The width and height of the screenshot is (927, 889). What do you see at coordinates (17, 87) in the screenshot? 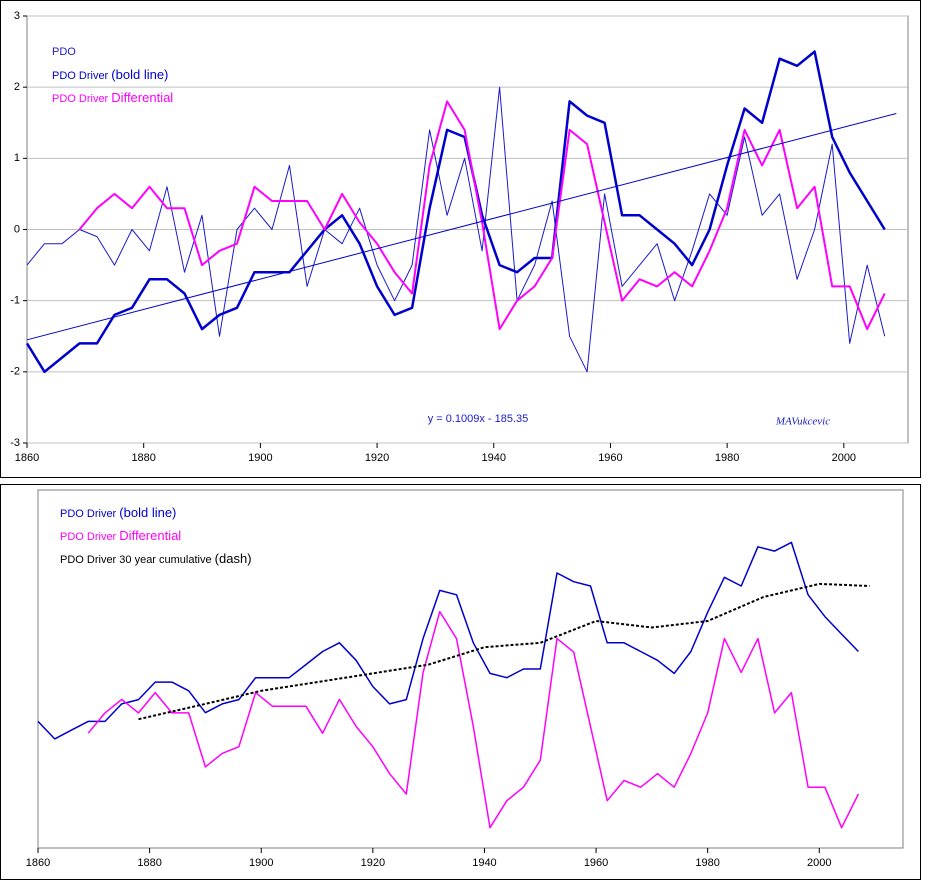
I see `y-tick-label: 2` at bounding box center [17, 87].